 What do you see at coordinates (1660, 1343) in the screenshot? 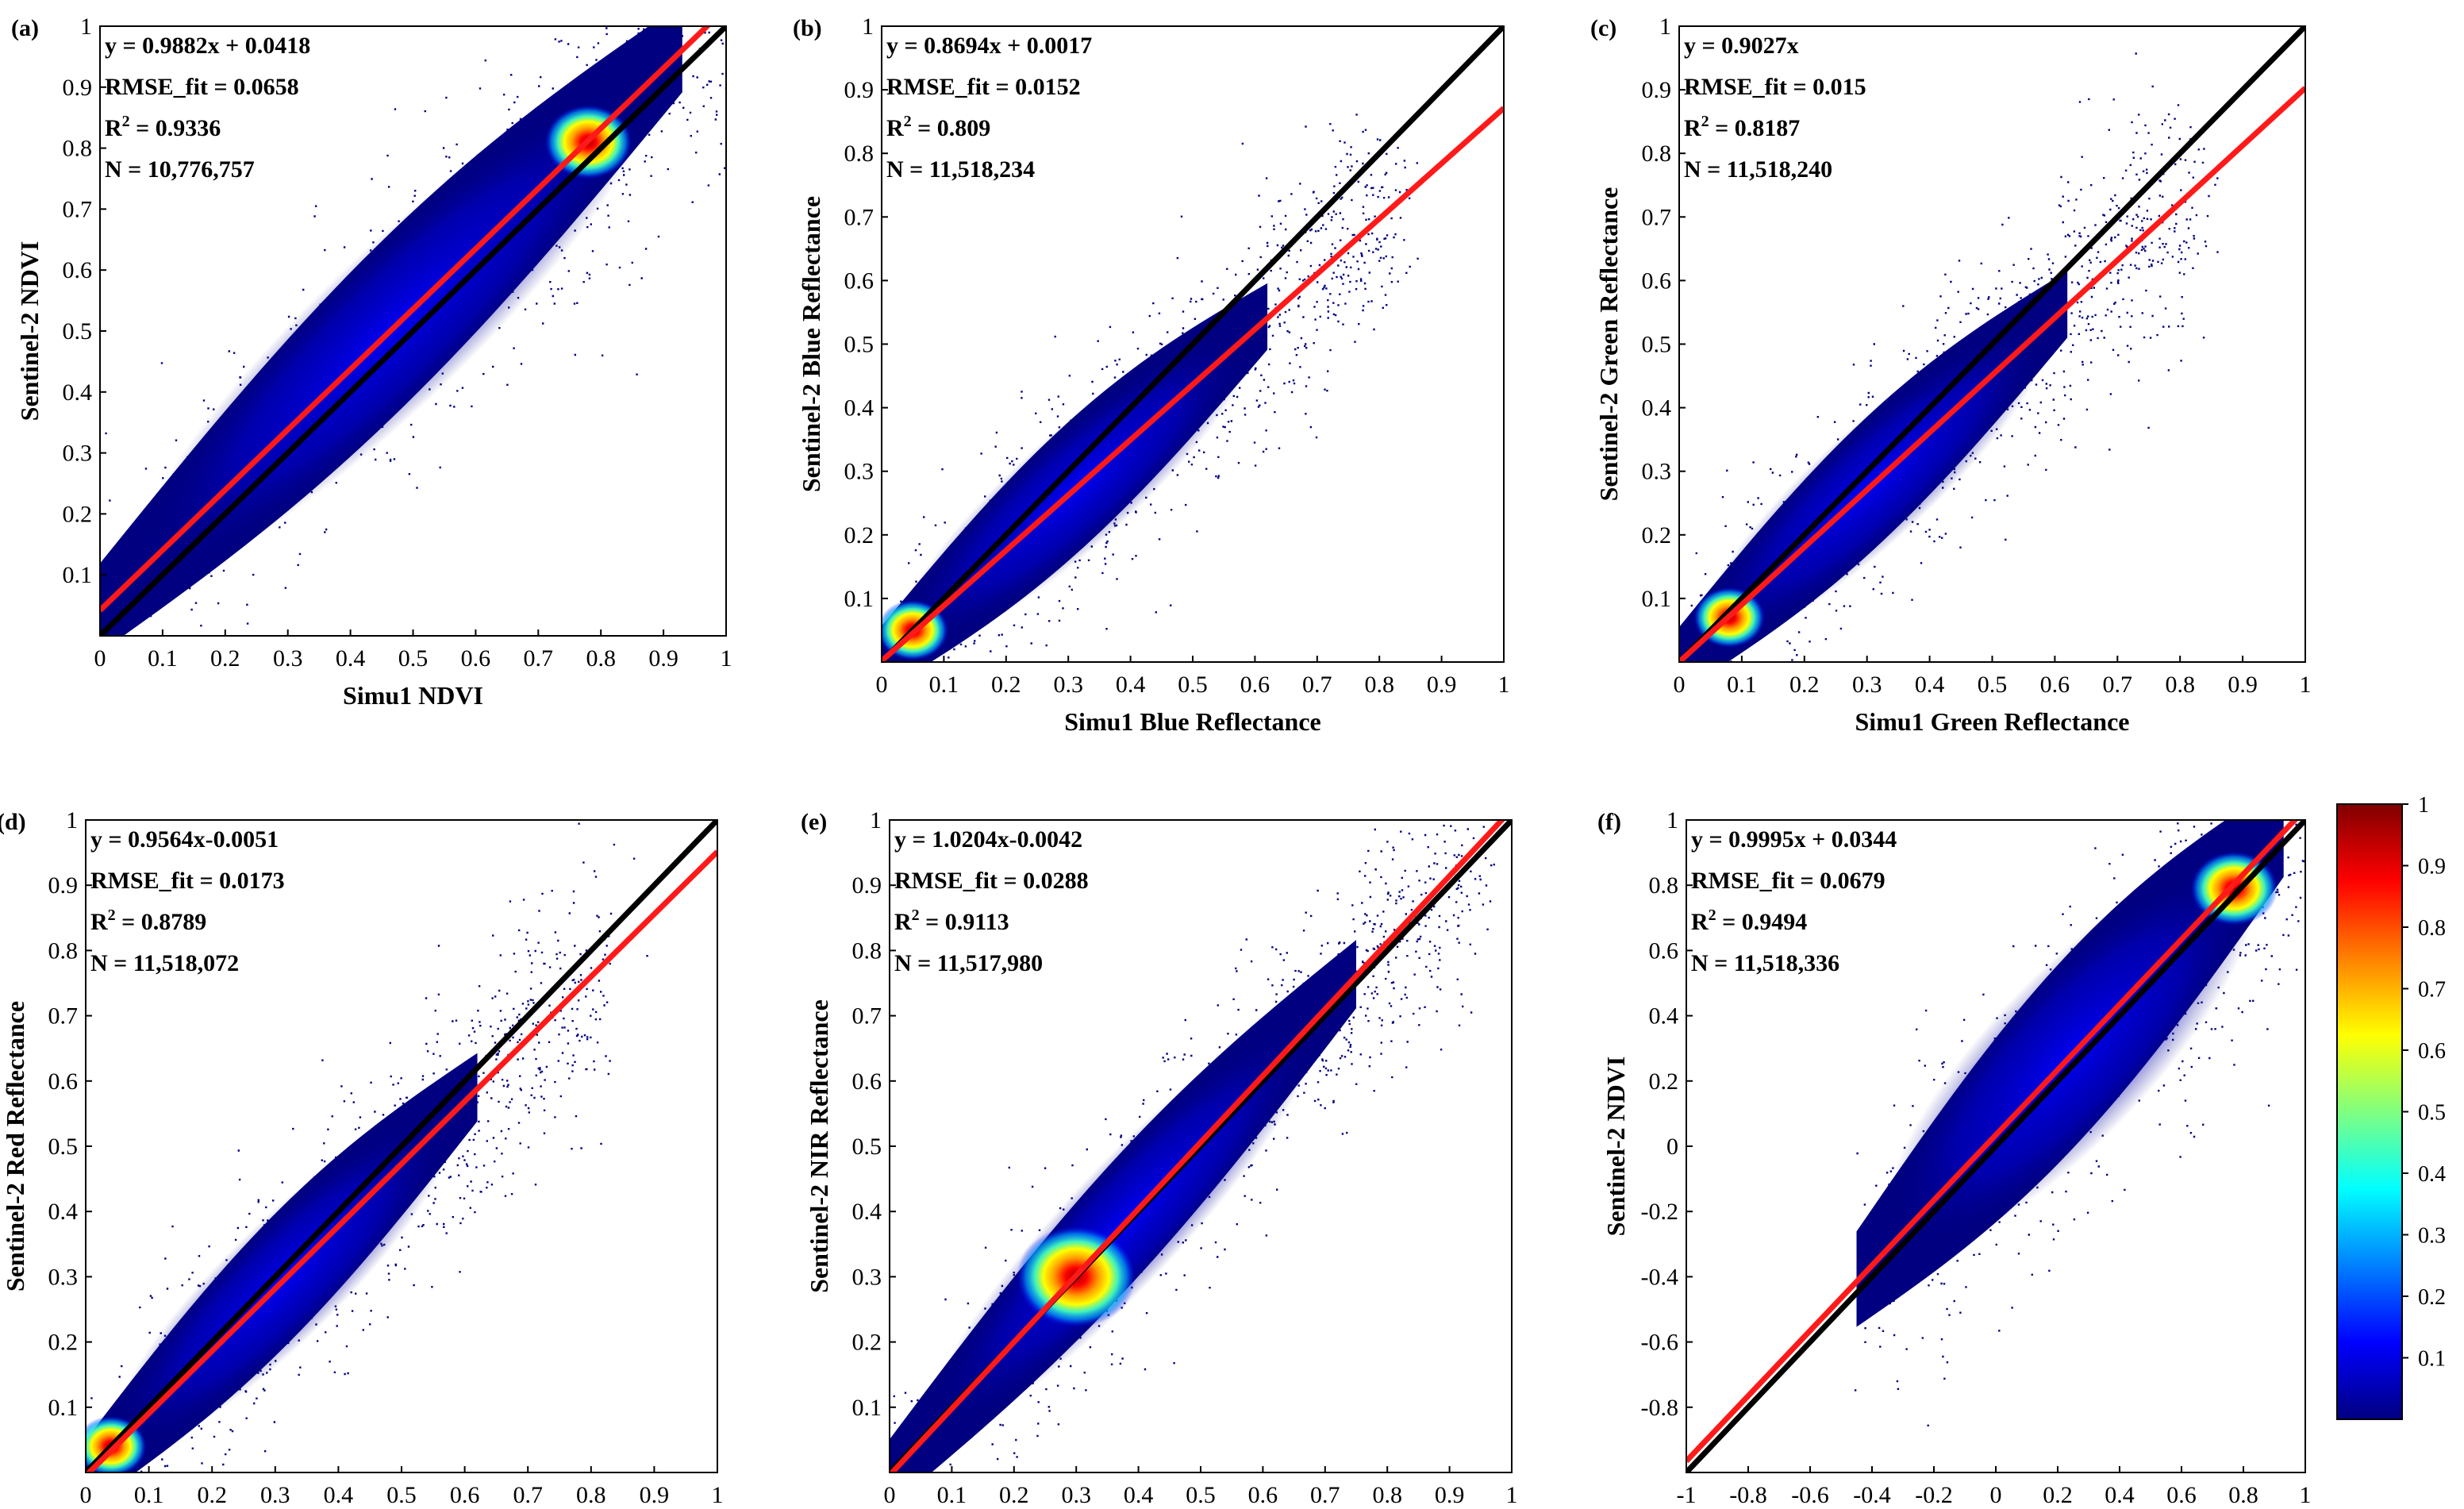
I see `y-tick-label: -0.6` at bounding box center [1660, 1343].